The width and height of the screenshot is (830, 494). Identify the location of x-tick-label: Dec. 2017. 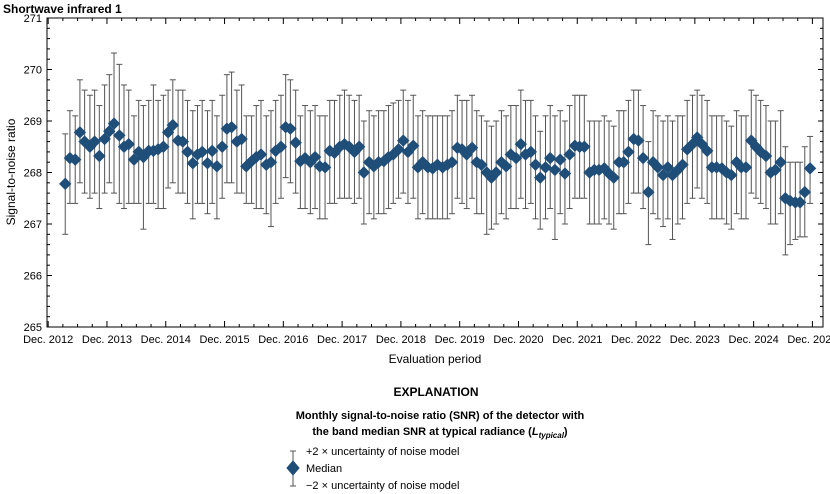
(342, 340).